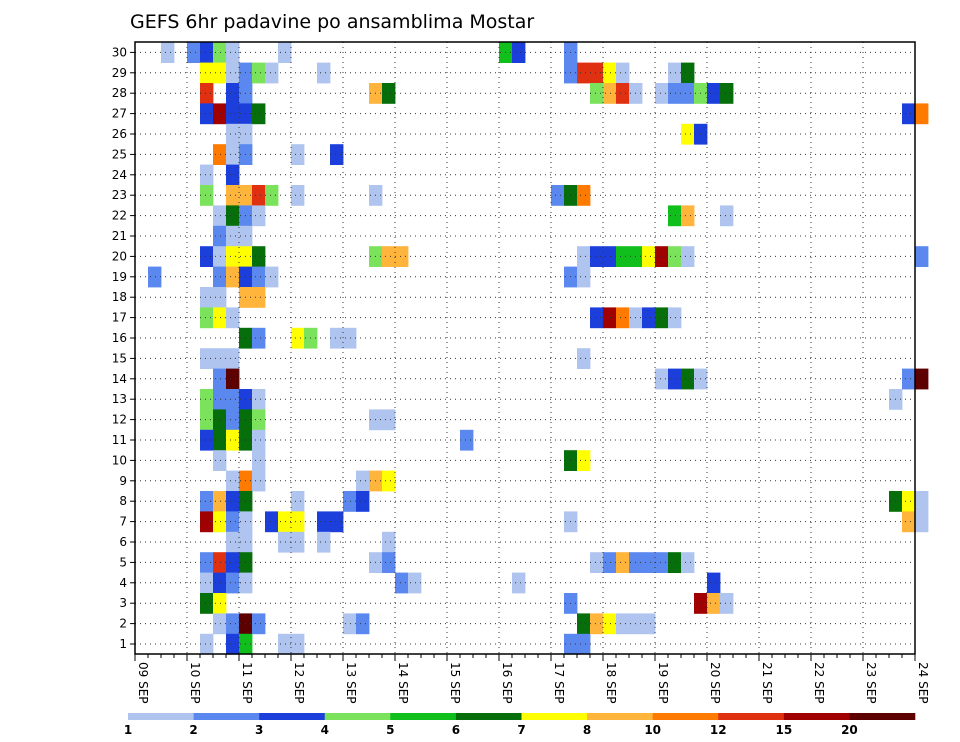 The height and width of the screenshot is (742, 960). I want to click on y-tick-label: 6, so click(123, 542).